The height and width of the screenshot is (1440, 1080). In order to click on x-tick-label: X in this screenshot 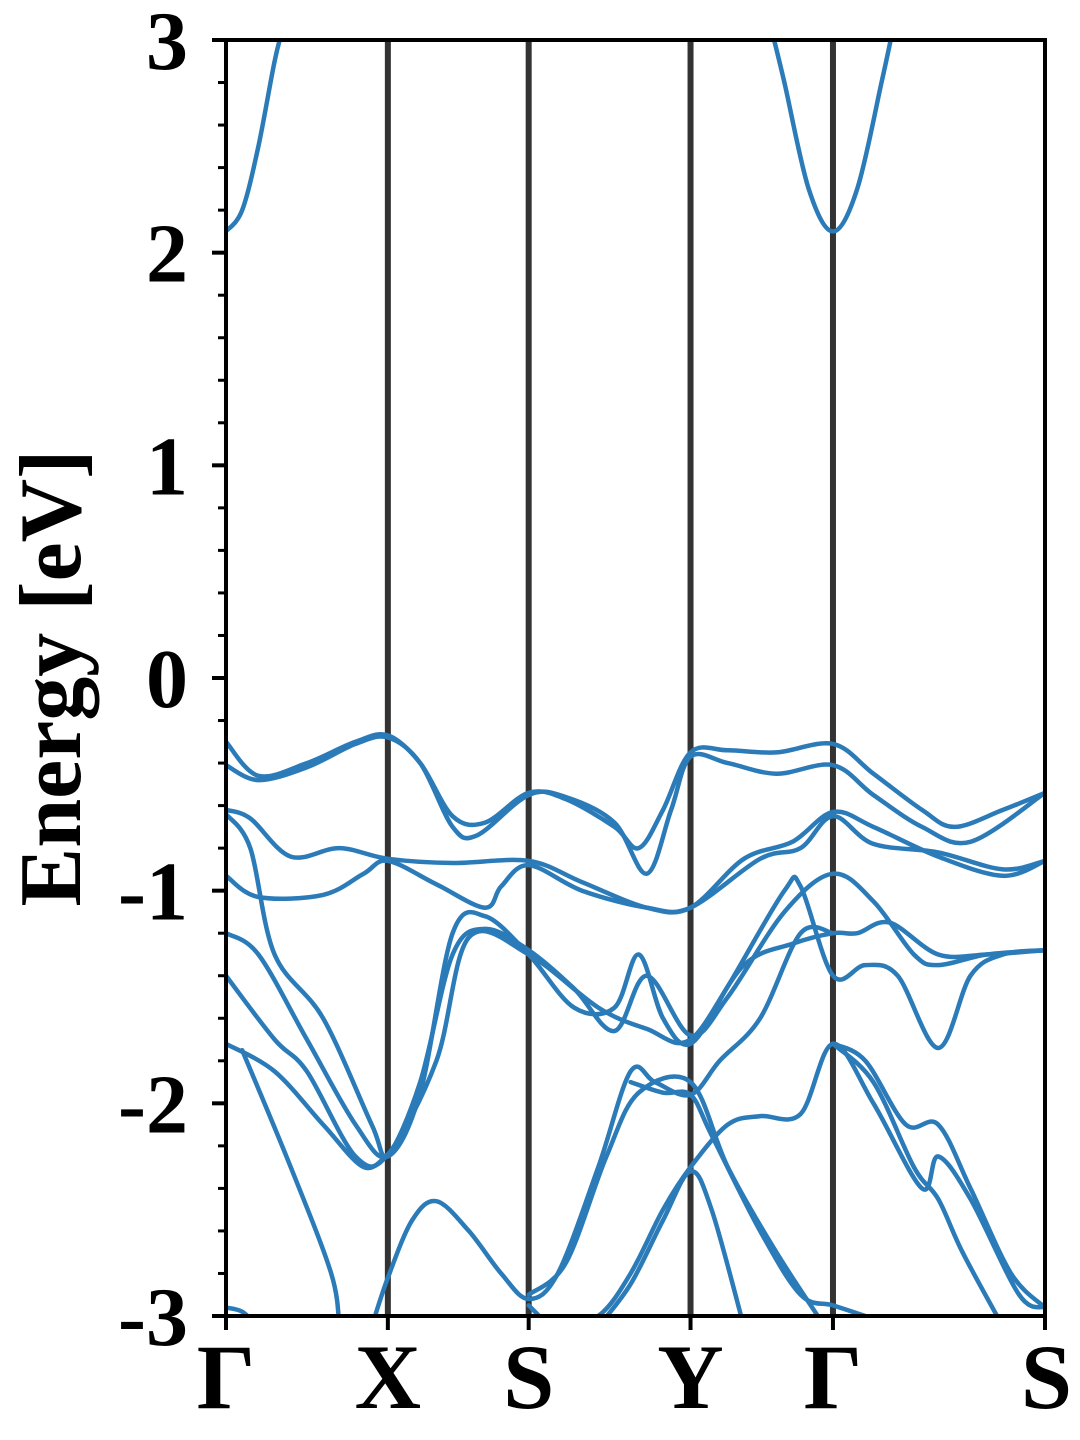, I will do `click(388, 1377)`.